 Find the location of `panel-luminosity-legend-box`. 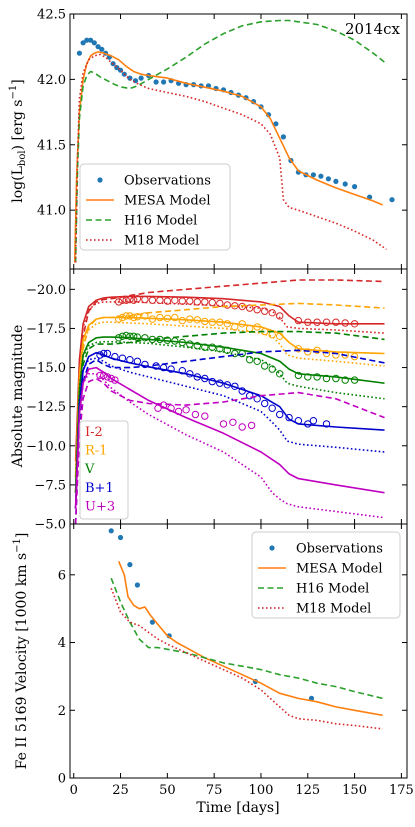

panel-luminosity-legend-box is located at coordinates (155, 207).